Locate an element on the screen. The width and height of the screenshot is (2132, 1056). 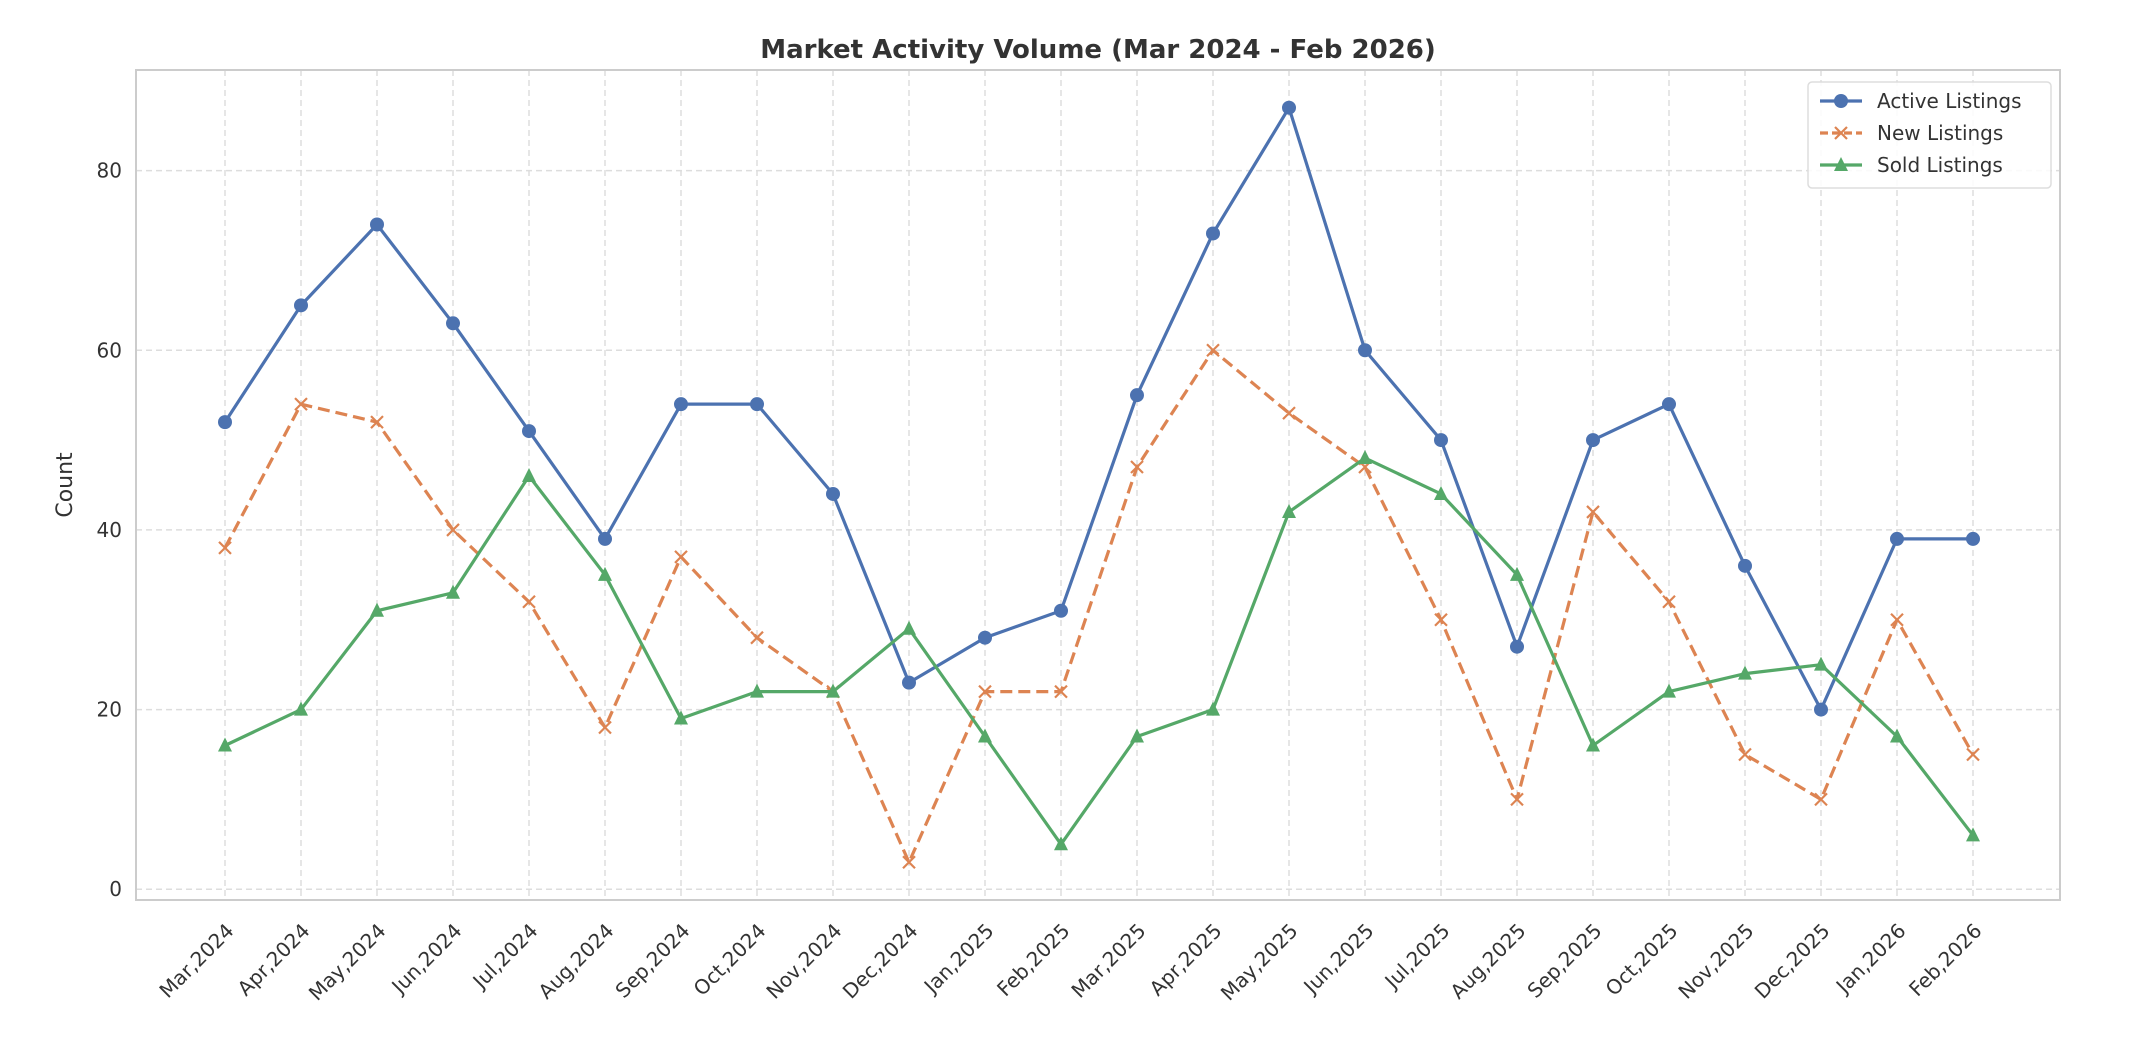
x-tick-label: Apr,2024 is located at coordinates (274, 960).